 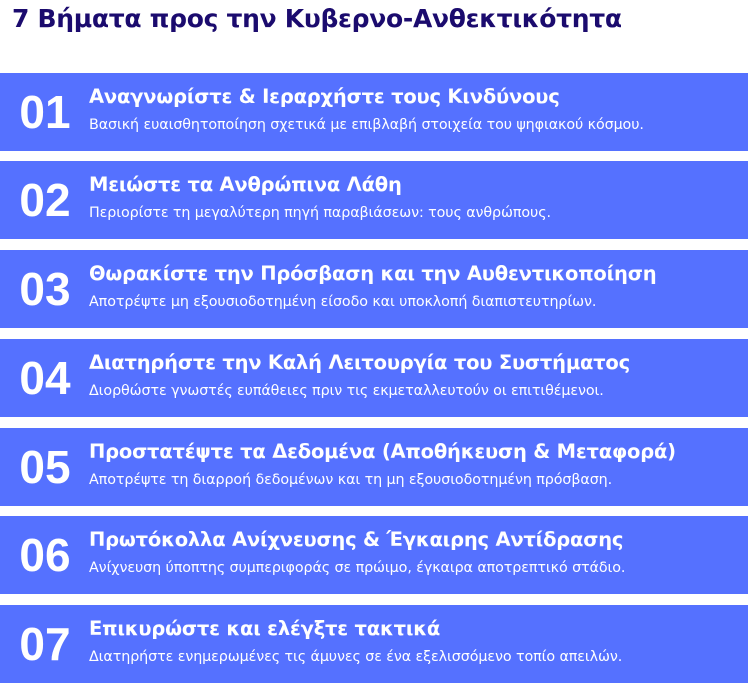 I want to click on step-number: 03, so click(x=45, y=289).